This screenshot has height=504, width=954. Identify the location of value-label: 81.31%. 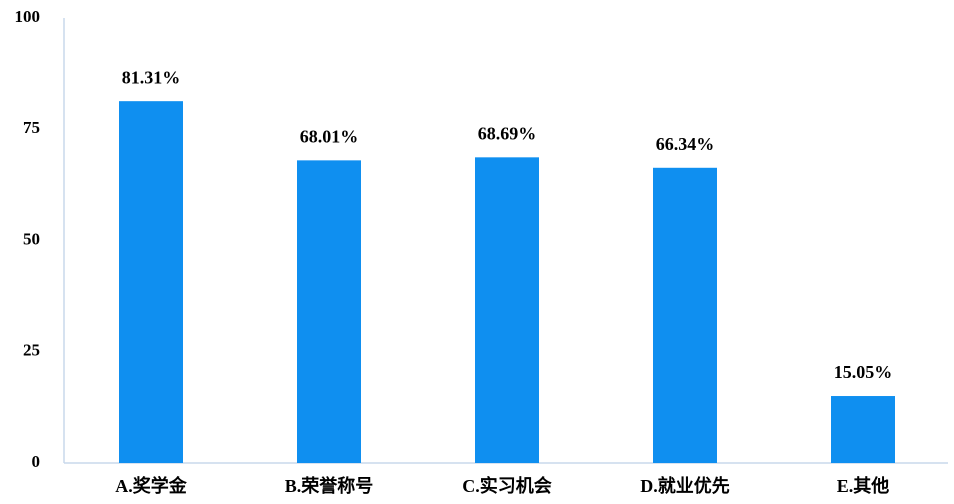
(151, 77).